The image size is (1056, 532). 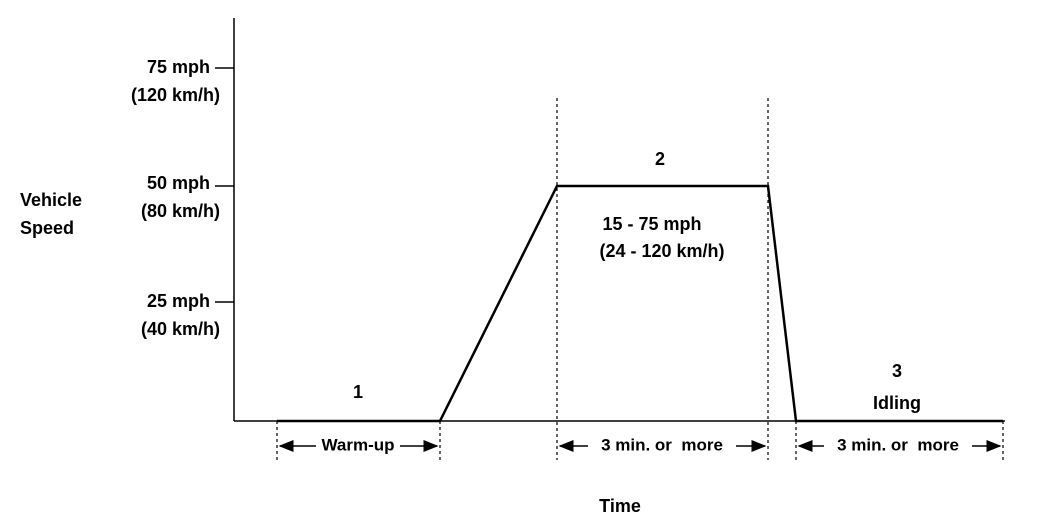 What do you see at coordinates (175, 95) in the screenshot?
I see `tick-kmh: (120 km/h)` at bounding box center [175, 95].